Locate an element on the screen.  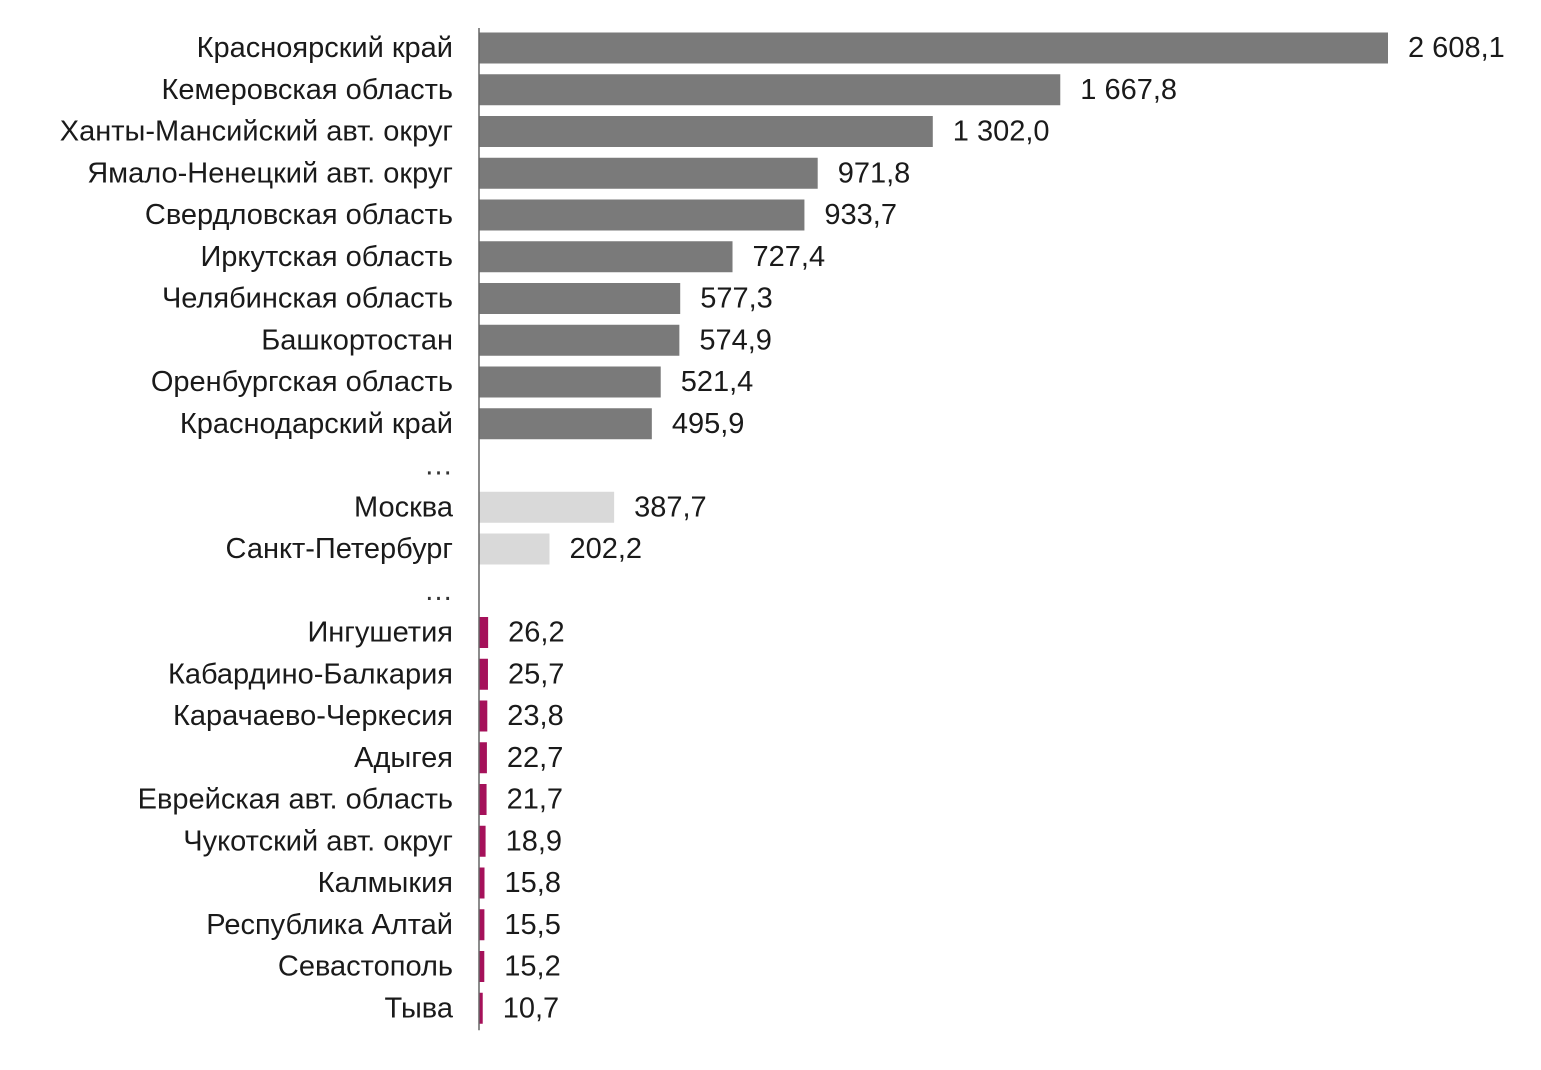
value-label: 25,7 is located at coordinates (536, 674).